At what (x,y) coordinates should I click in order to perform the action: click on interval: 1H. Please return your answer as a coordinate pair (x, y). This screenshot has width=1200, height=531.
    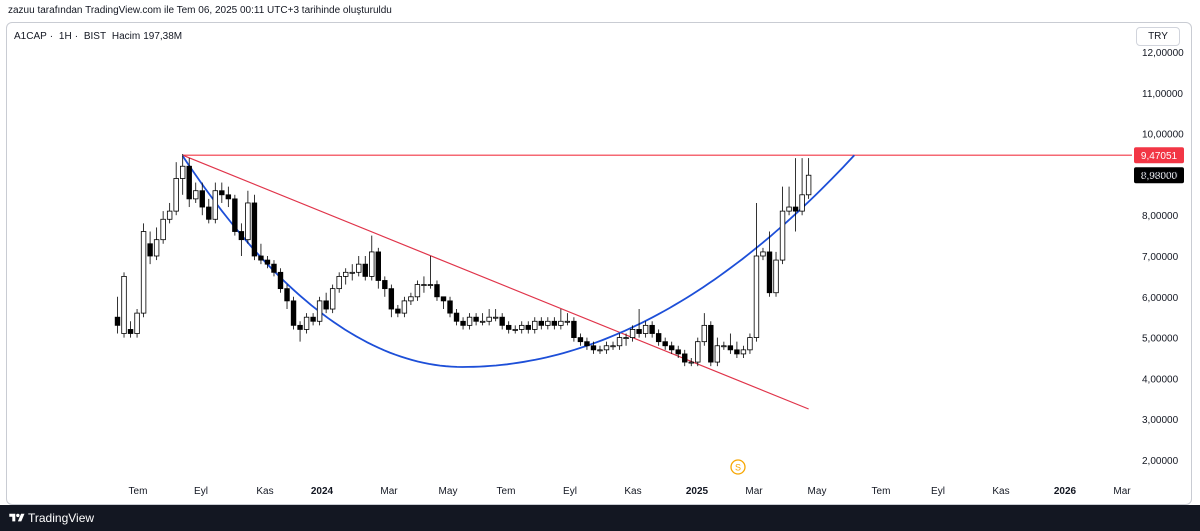
    Looking at the image, I should click on (65, 36).